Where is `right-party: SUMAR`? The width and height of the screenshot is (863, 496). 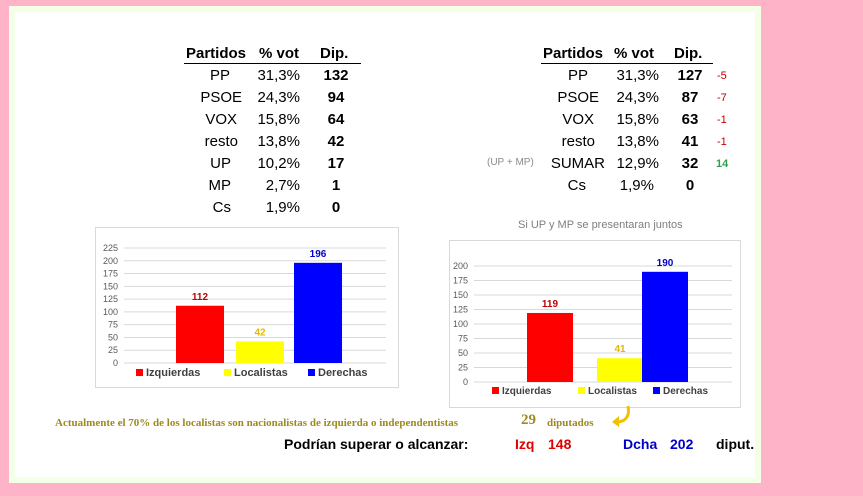
right-party: SUMAR is located at coordinates (577, 163).